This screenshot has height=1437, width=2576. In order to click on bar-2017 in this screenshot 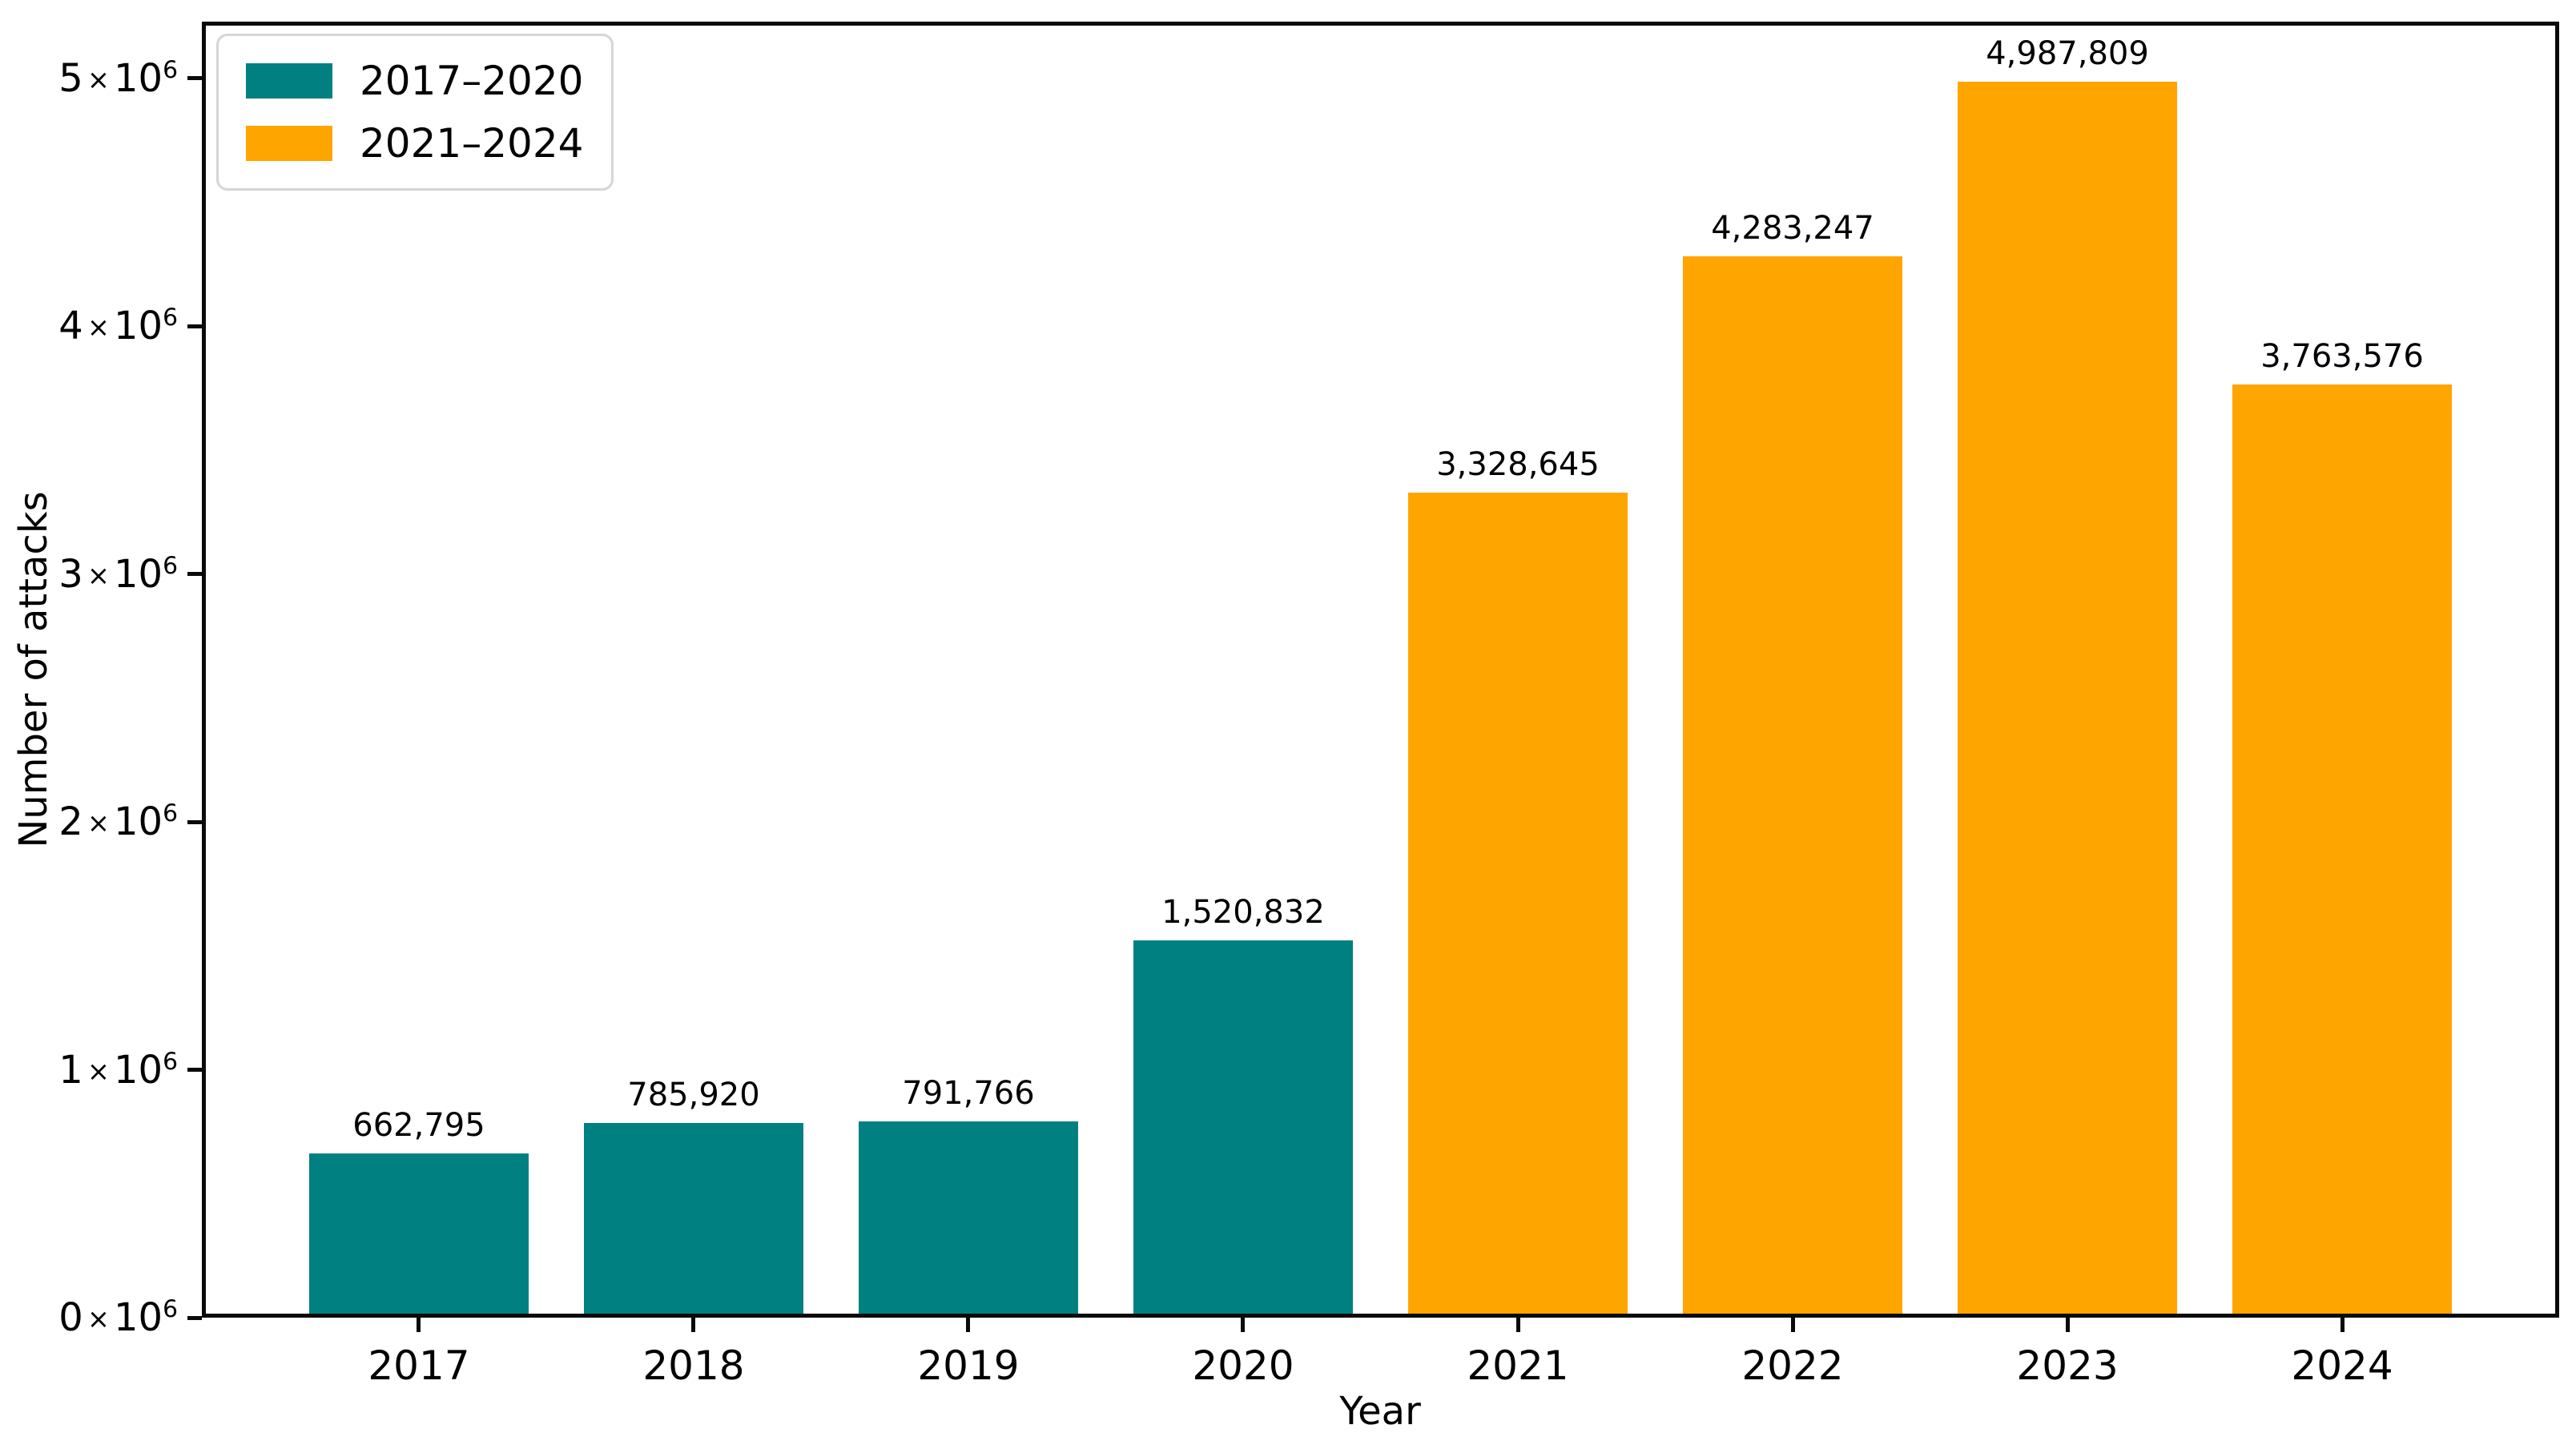, I will do `click(419, 1235)`.